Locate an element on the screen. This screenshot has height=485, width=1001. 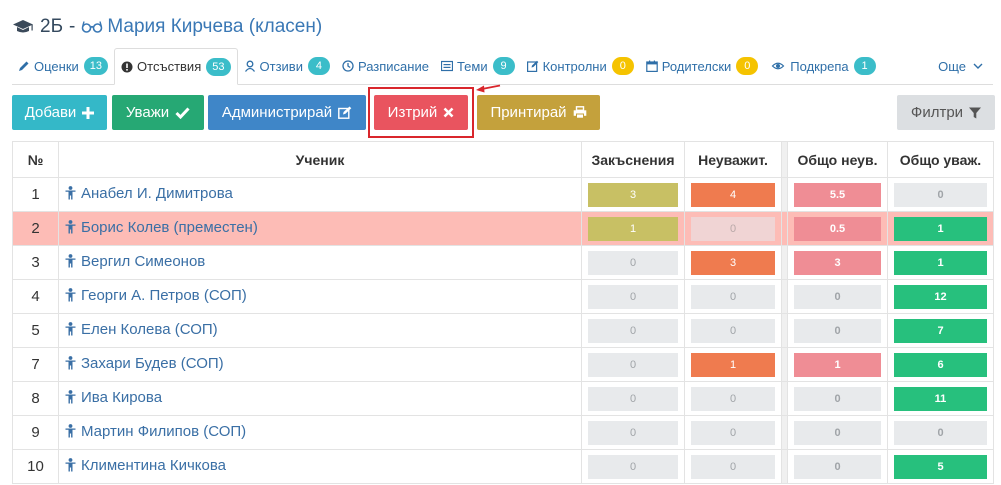
student-name: Ива Кирова is located at coordinates (122, 397).